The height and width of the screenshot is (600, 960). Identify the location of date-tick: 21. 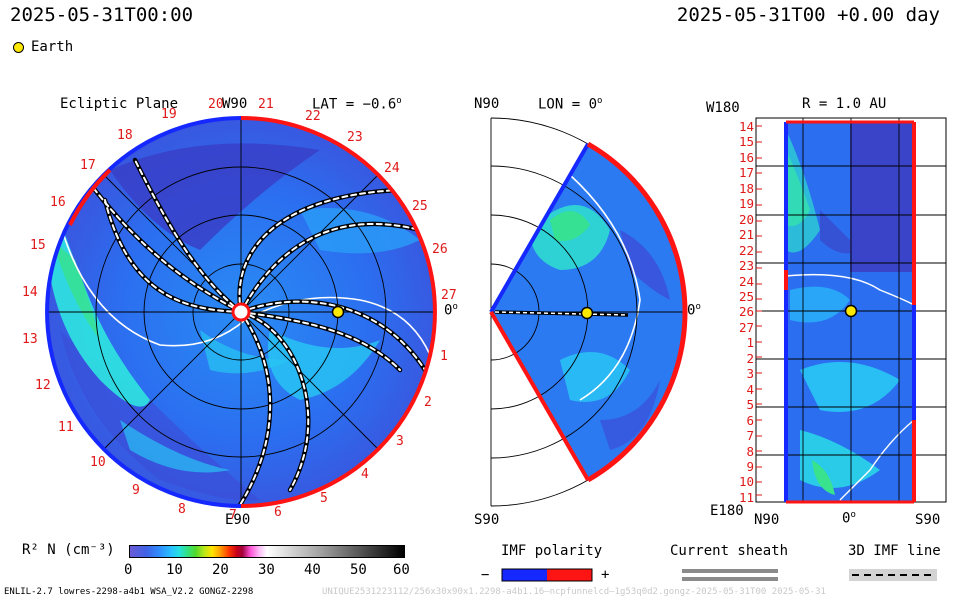
(266, 104).